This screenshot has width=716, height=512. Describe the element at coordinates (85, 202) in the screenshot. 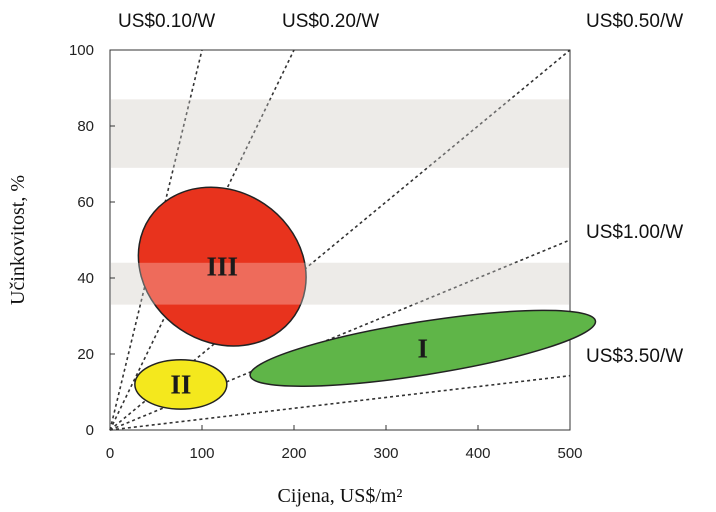

I see `y-tick-label: 60` at that location.